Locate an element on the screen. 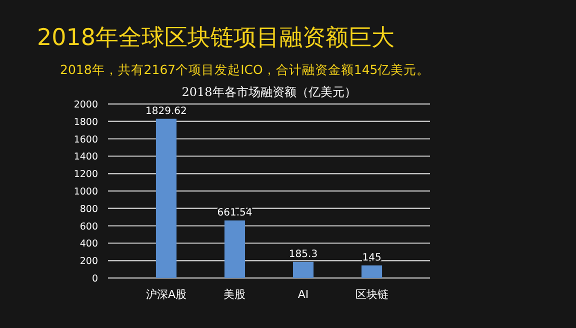 The width and height of the screenshot is (576, 328). data-label: 185.3 is located at coordinates (303, 254).